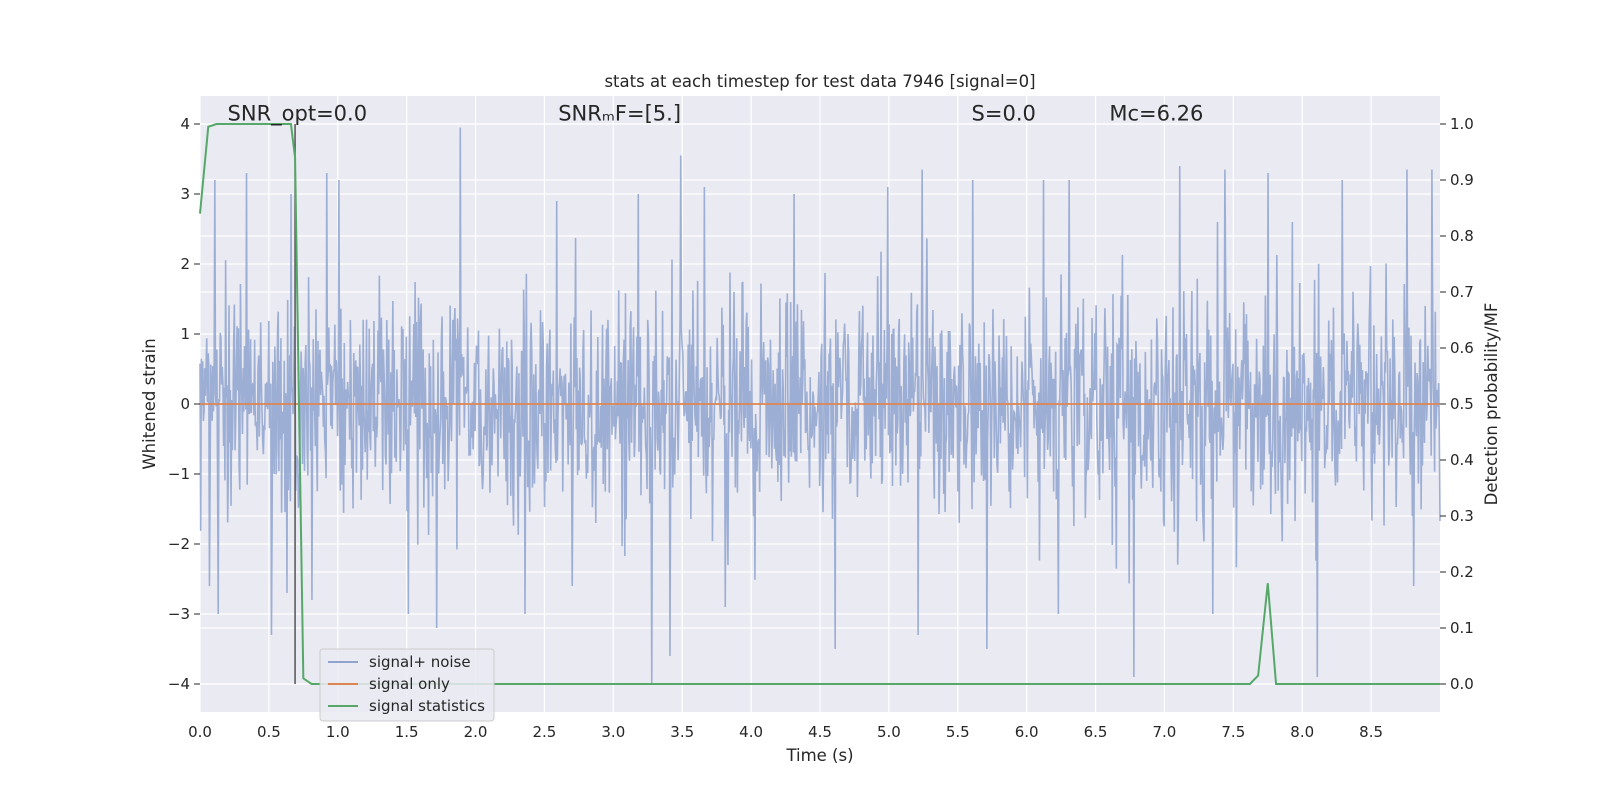 The image size is (1600, 800). Describe the element at coordinates (1462, 292) in the screenshot. I see `y2-tick-label: 0.7` at that location.